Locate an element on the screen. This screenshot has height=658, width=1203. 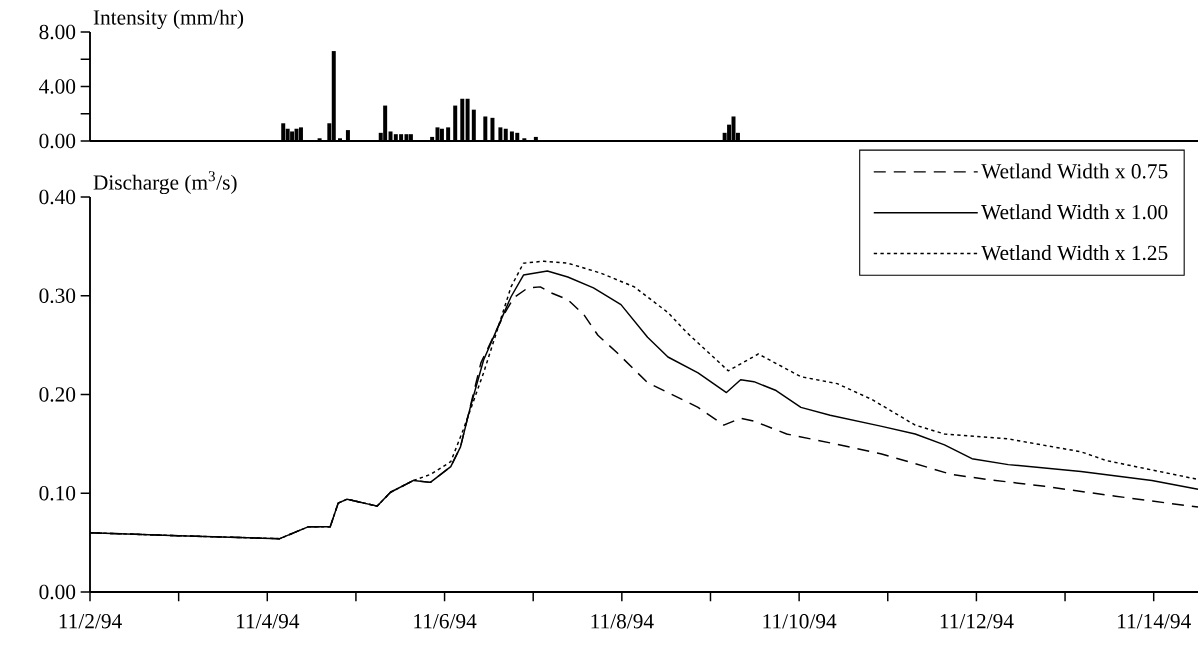
x-tick-label: 11/4/94 is located at coordinates (268, 621).